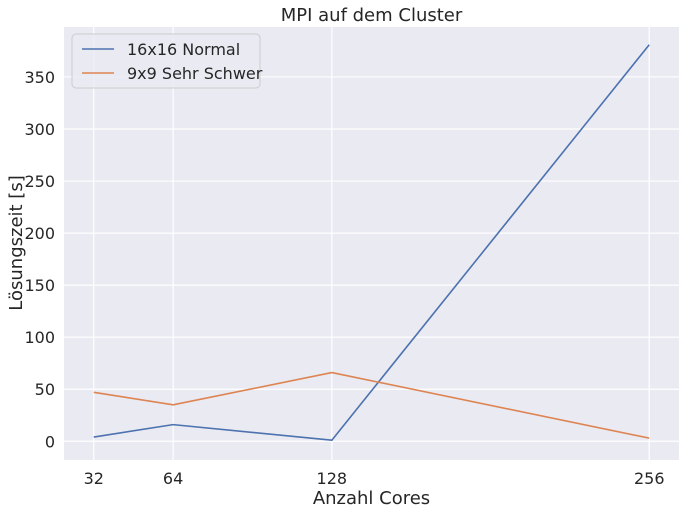 This screenshot has height=515, width=687. What do you see at coordinates (332, 478) in the screenshot?
I see `x-tick-label-128: 128` at bounding box center [332, 478].